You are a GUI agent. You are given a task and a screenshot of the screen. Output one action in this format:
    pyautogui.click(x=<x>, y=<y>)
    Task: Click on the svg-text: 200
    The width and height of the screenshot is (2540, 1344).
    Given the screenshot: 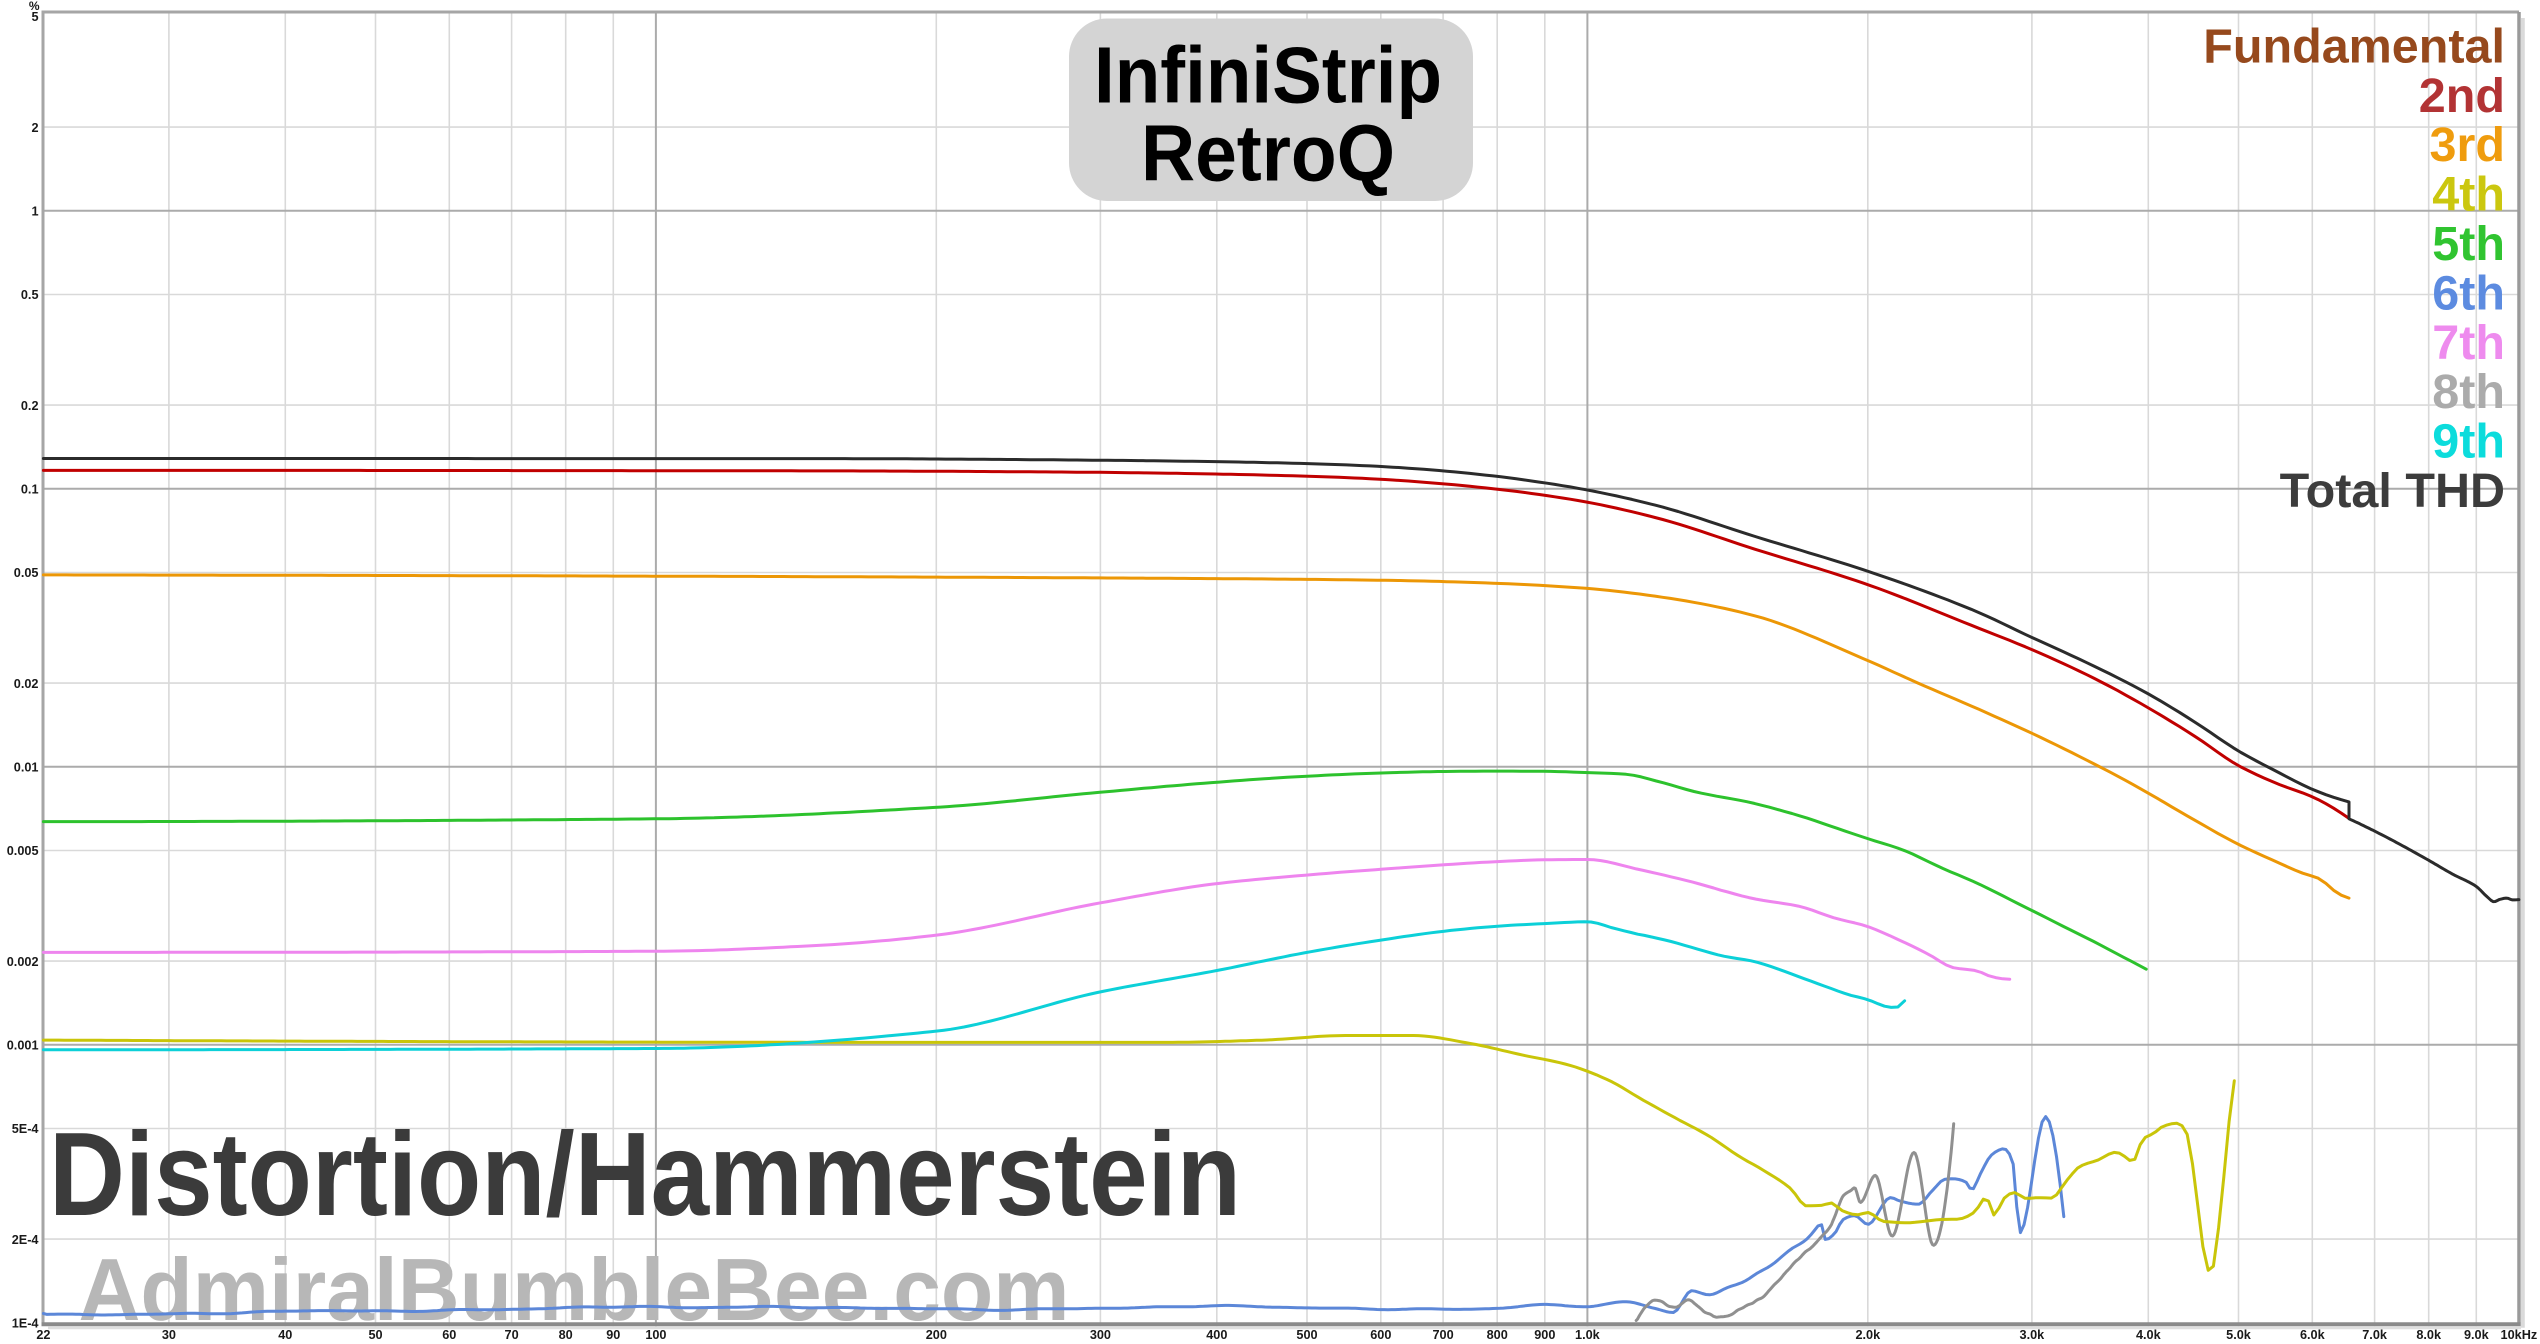 What is the action you would take?
    pyautogui.click(x=936, y=1335)
    